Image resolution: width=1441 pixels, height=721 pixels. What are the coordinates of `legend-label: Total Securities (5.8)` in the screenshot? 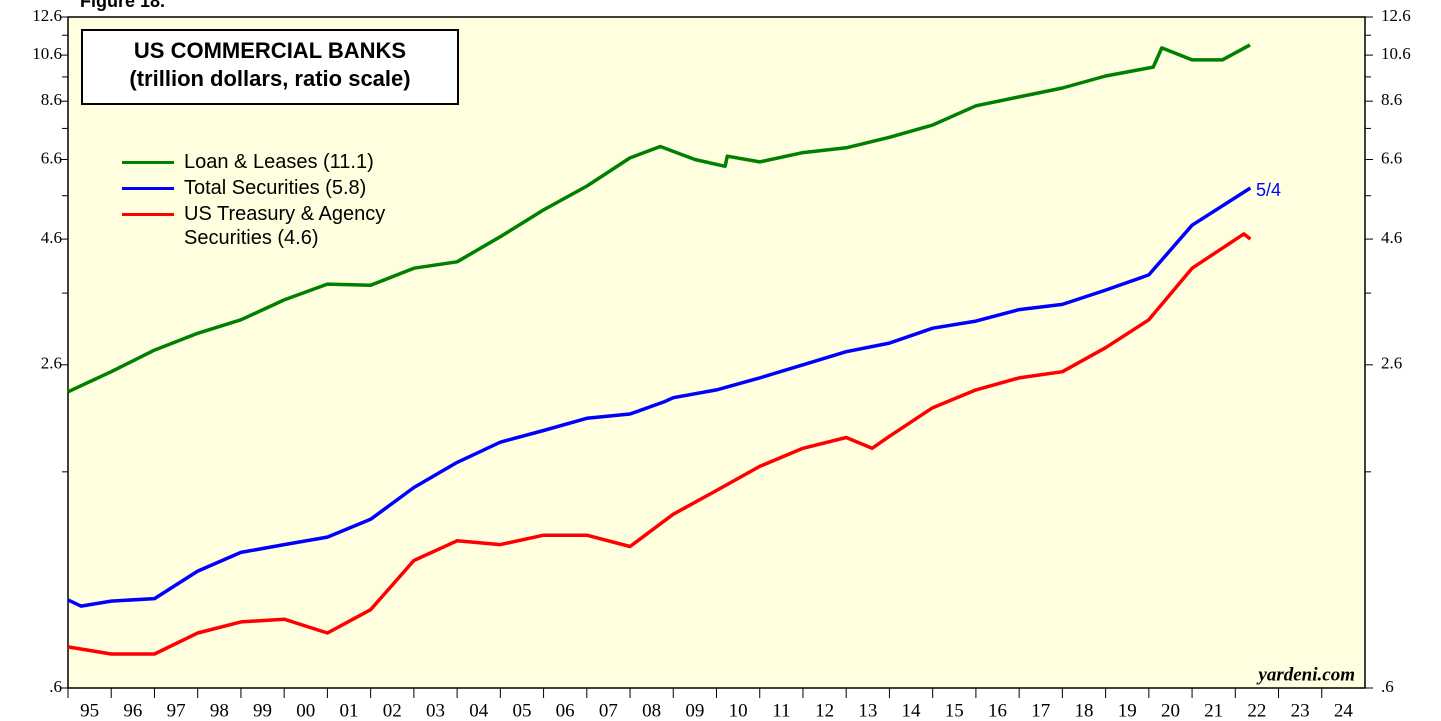 It's located at (275, 188).